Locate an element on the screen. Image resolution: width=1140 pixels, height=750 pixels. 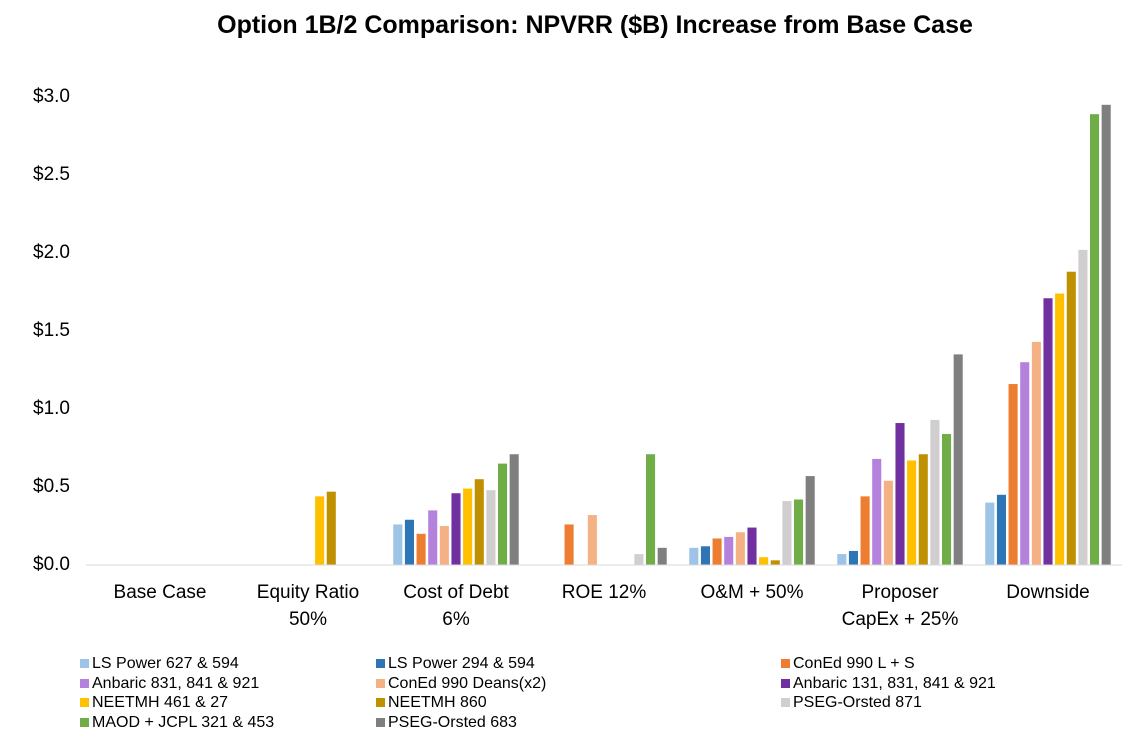
x-tick-label: Proposer CapEx + 25% is located at coordinates (900, 606).